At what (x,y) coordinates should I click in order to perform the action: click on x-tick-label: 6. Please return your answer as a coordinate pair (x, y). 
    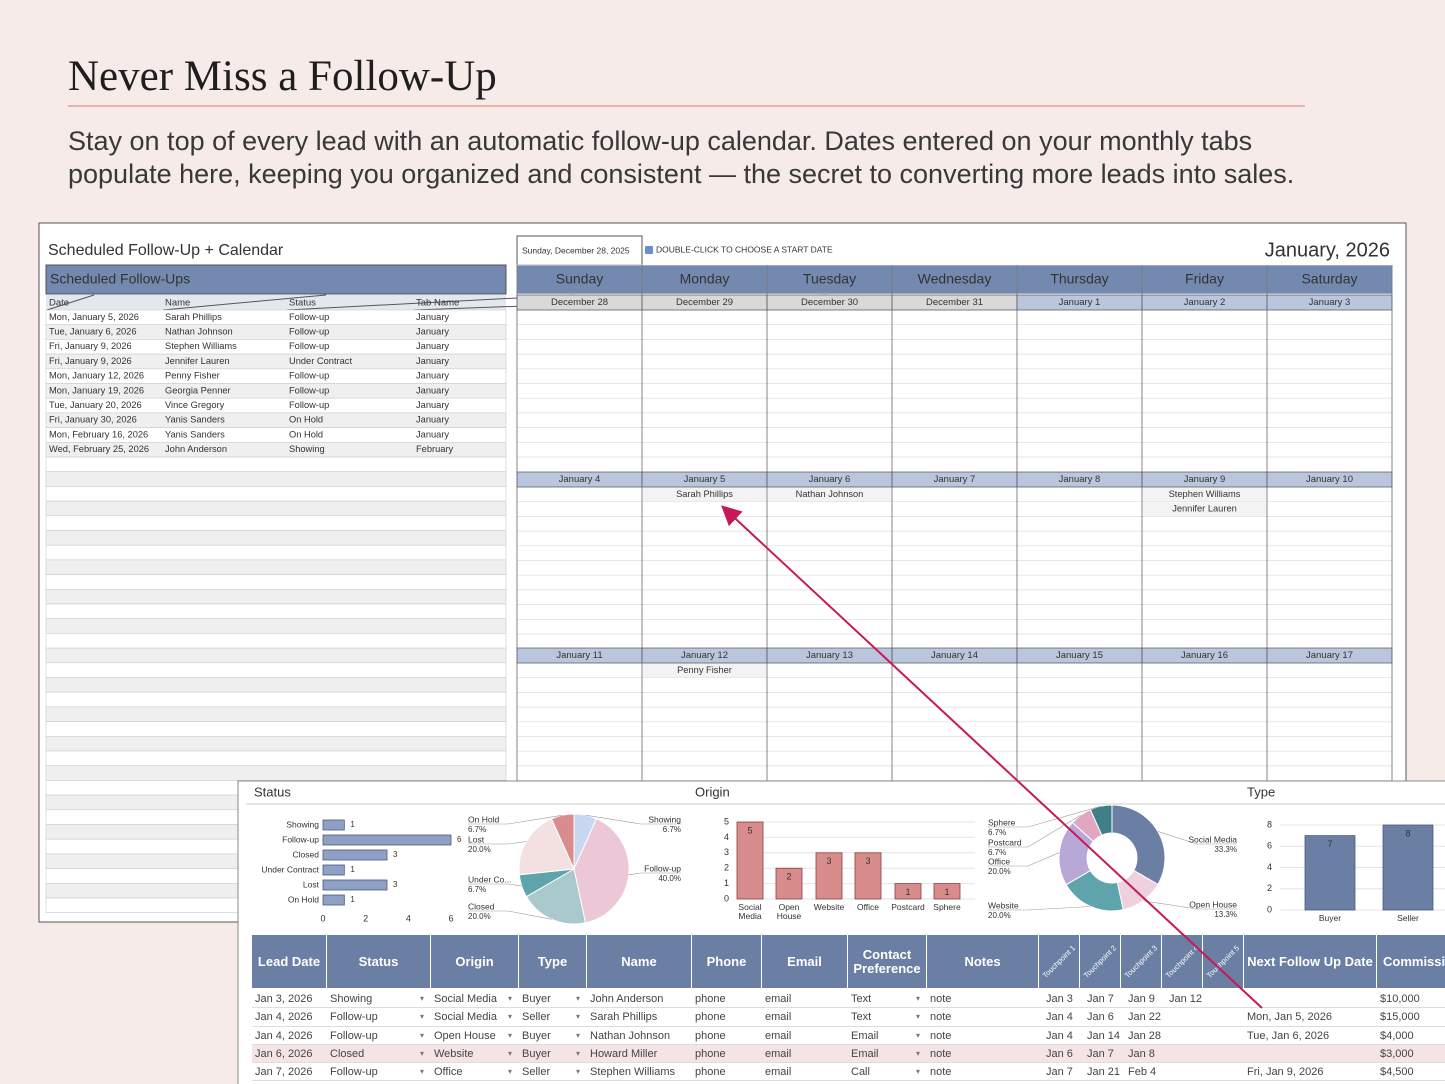
    Looking at the image, I should click on (450, 918).